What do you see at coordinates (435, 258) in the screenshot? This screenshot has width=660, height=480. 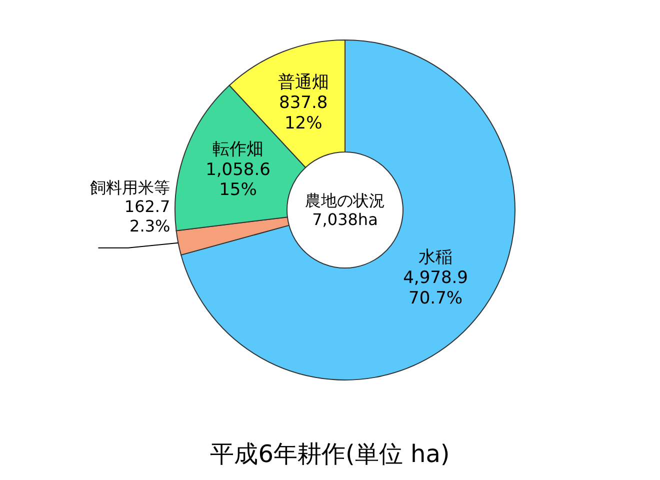 I see `slice-label: 水稲` at bounding box center [435, 258].